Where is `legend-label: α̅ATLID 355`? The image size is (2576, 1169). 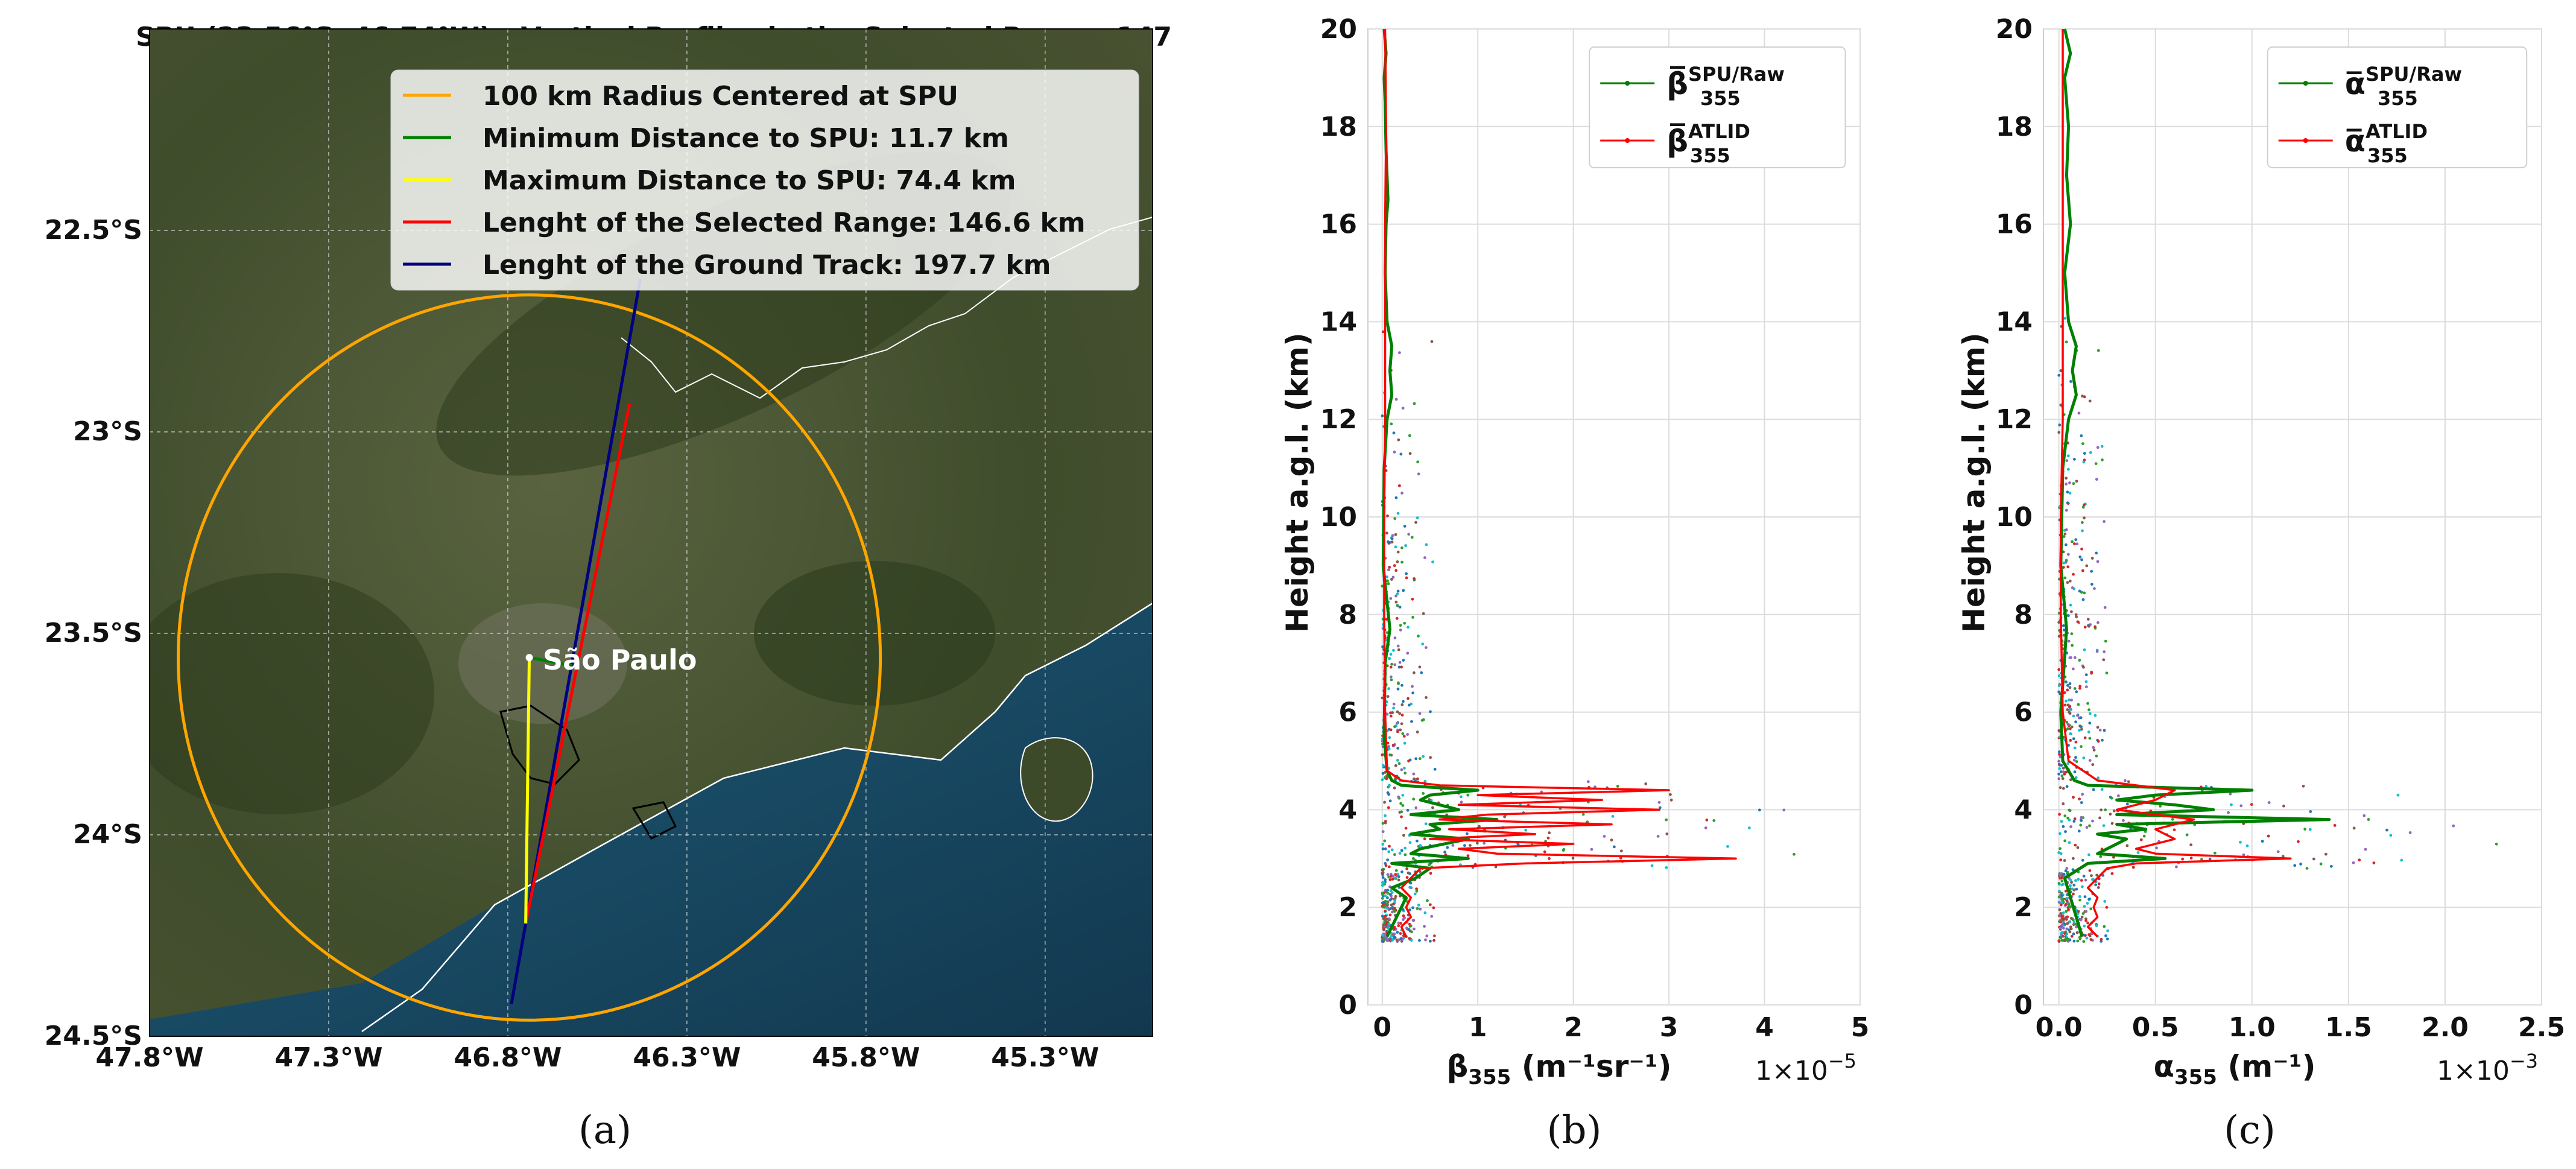
legend-label: α̅ATLID 355 is located at coordinates (2386, 143).